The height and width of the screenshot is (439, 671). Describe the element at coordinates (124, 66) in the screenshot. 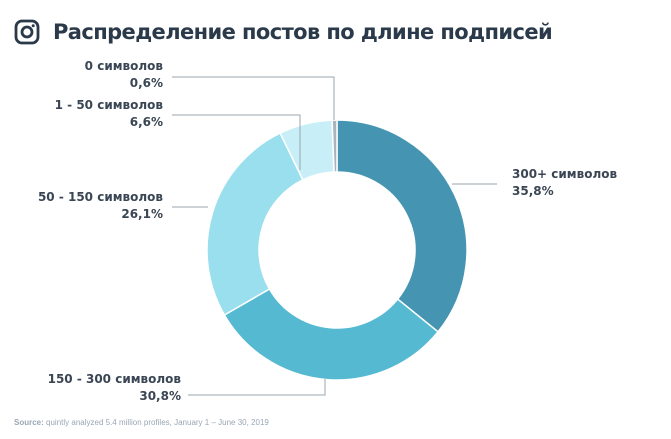

I see `slice-label: 0 символов` at that location.